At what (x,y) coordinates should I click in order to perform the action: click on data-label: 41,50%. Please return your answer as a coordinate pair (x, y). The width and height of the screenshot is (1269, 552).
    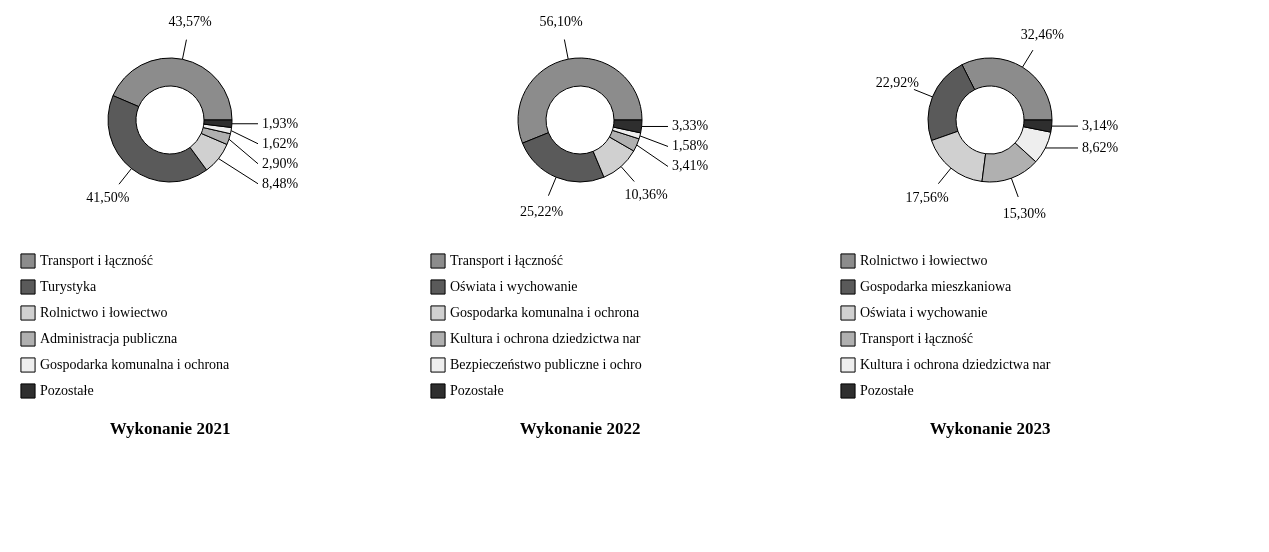
    Looking at the image, I should click on (108, 198).